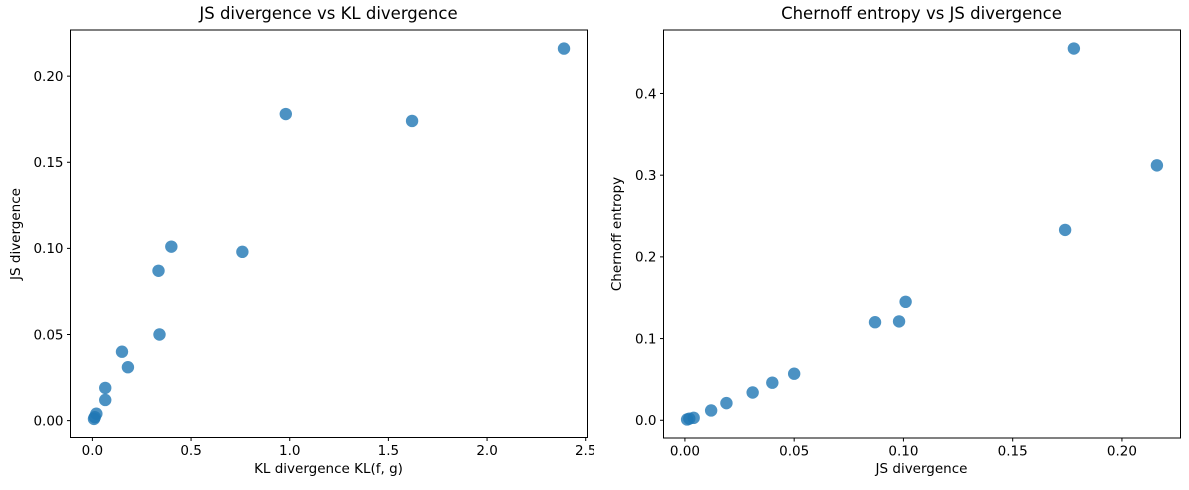  What do you see at coordinates (645, 176) in the screenshot?
I see `y-tick-label: 0.3` at bounding box center [645, 176].